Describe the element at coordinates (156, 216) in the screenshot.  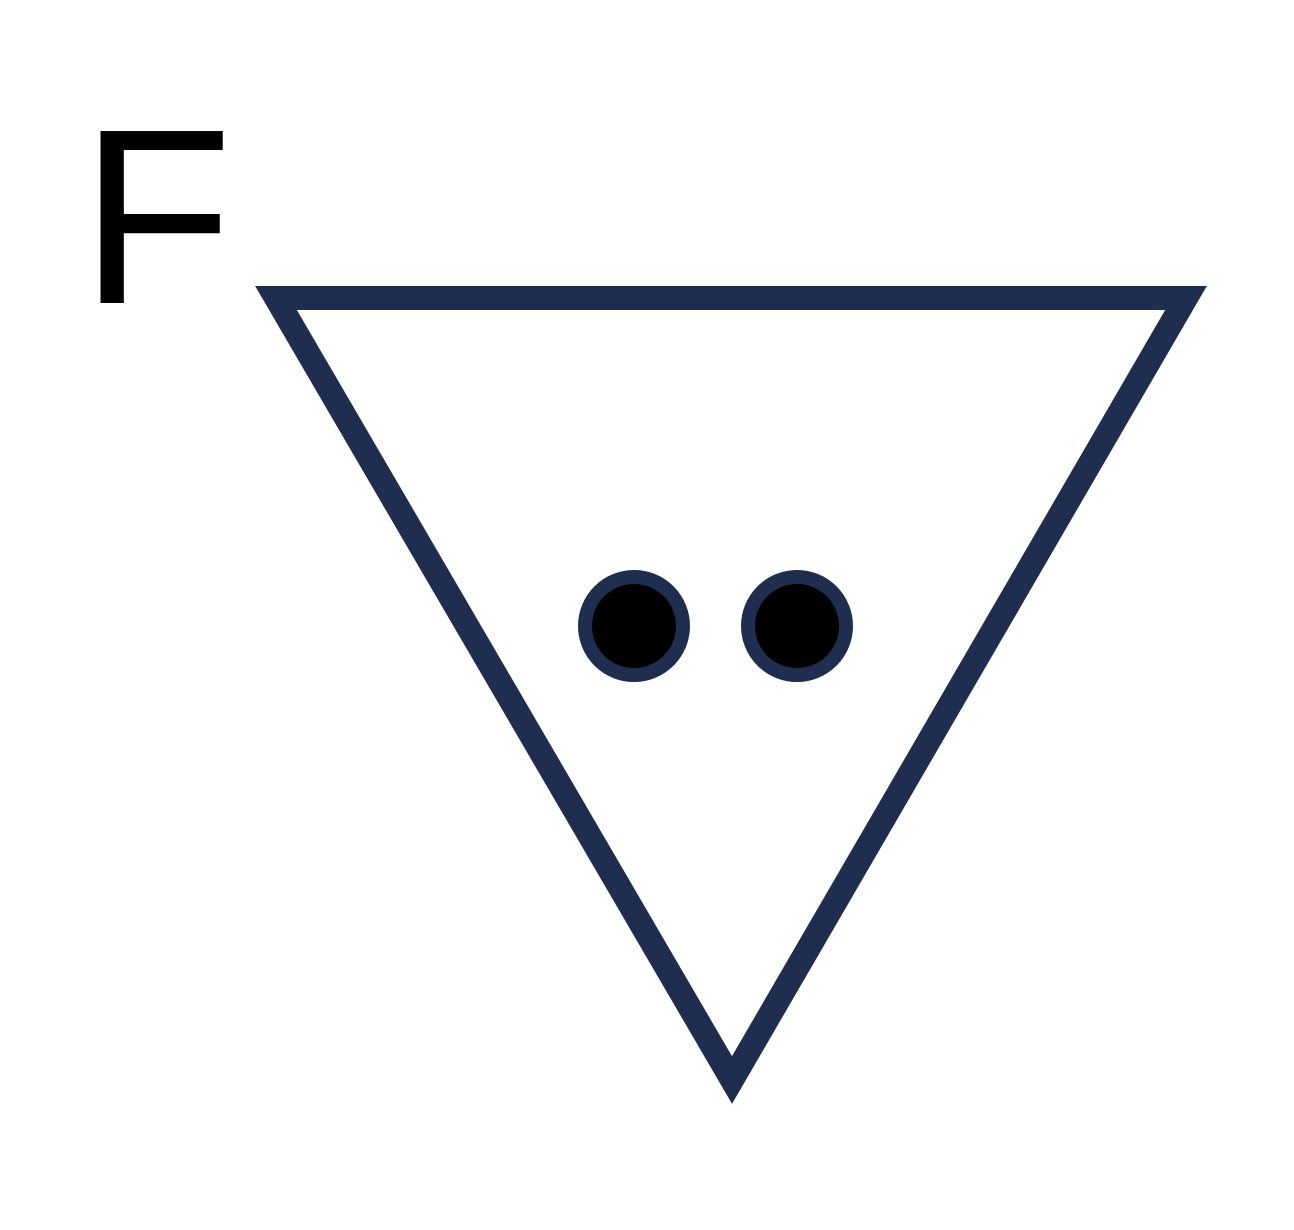
I see `panel-label: F` at that location.